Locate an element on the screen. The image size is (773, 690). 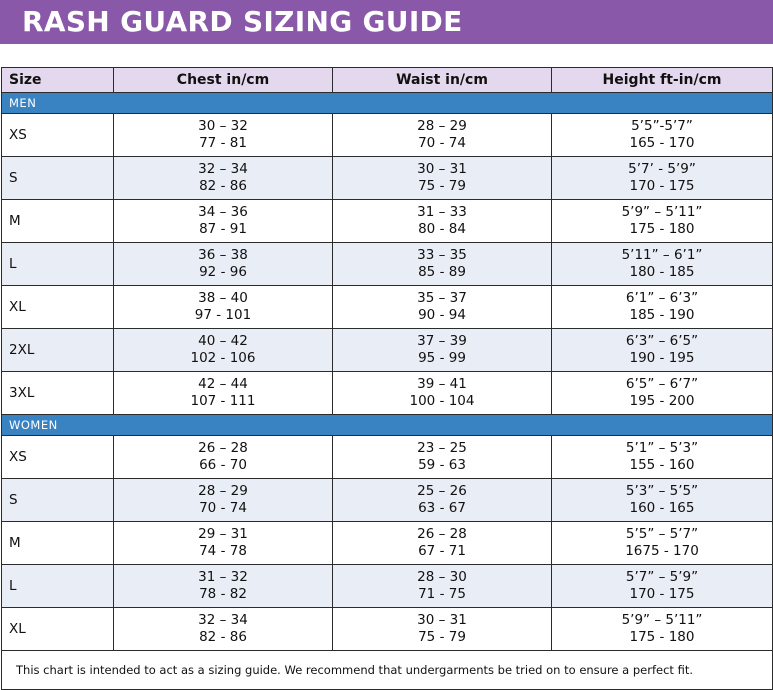
height-inches: 5’3” – 5’5” is located at coordinates (662, 491).